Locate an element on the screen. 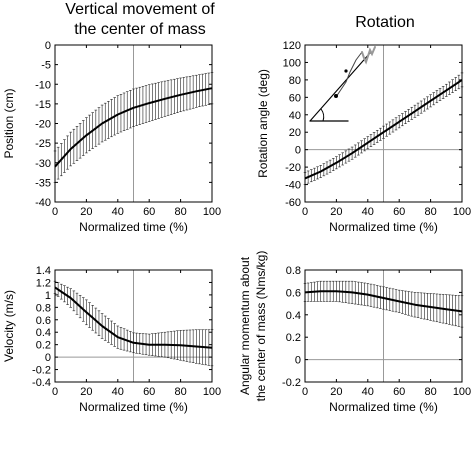 This screenshot has width=474, height=476. angular-momentum-mean-line is located at coordinates (383, 301).